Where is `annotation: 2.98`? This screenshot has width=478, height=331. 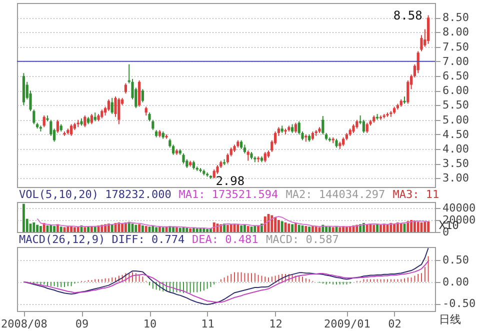 annotation: 2.98 is located at coordinates (230, 181).